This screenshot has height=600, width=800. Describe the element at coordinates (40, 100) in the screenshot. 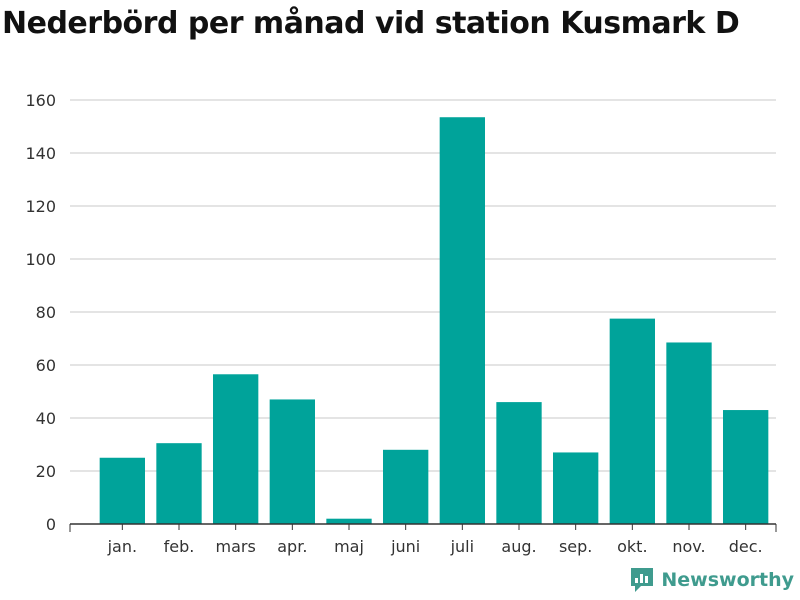

I see `y-tick-label: 160` at that location.